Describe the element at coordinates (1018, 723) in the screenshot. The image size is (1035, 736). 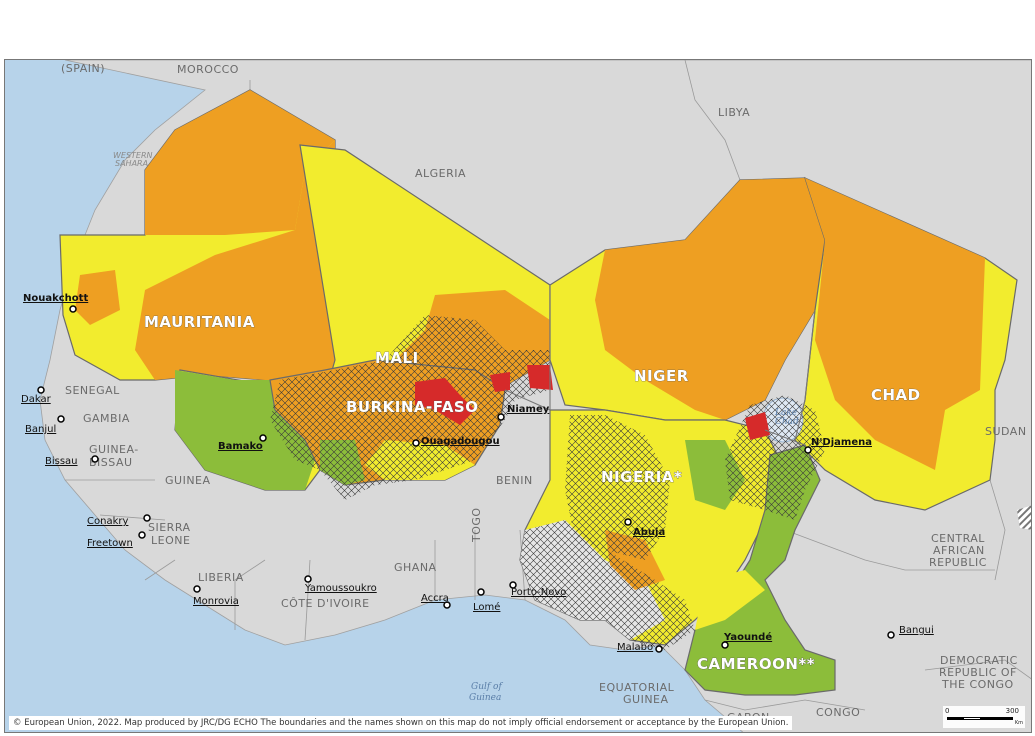
I see `scale-unit: Km` at that location.